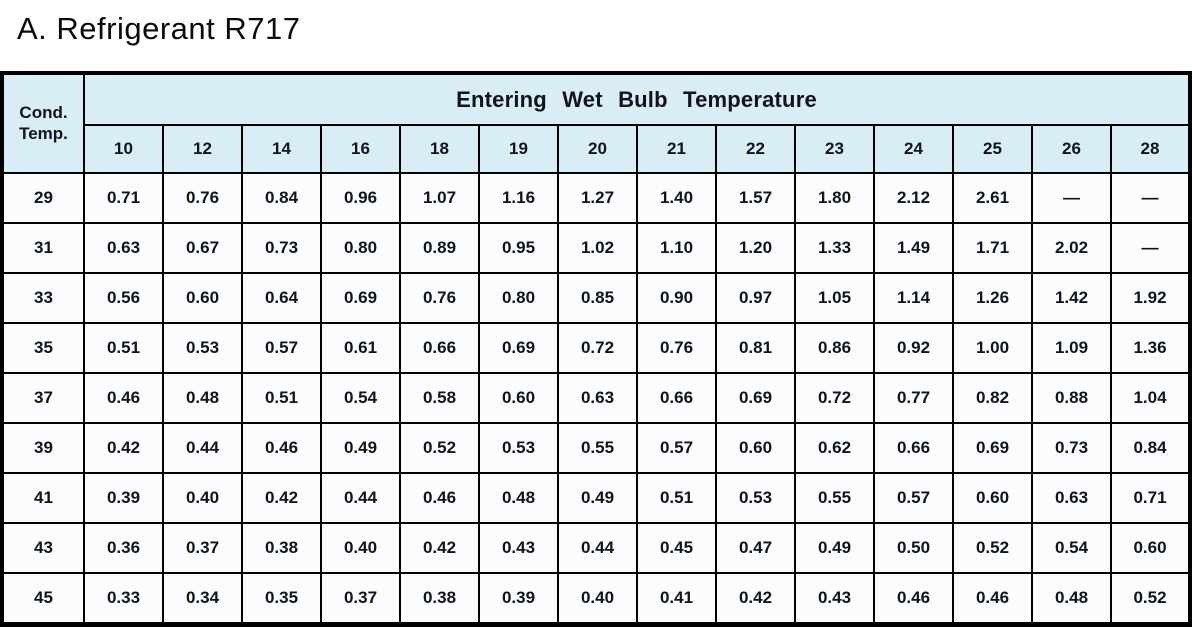  Describe the element at coordinates (518, 348) in the screenshot. I see `data-cell: 0.69` at that location.